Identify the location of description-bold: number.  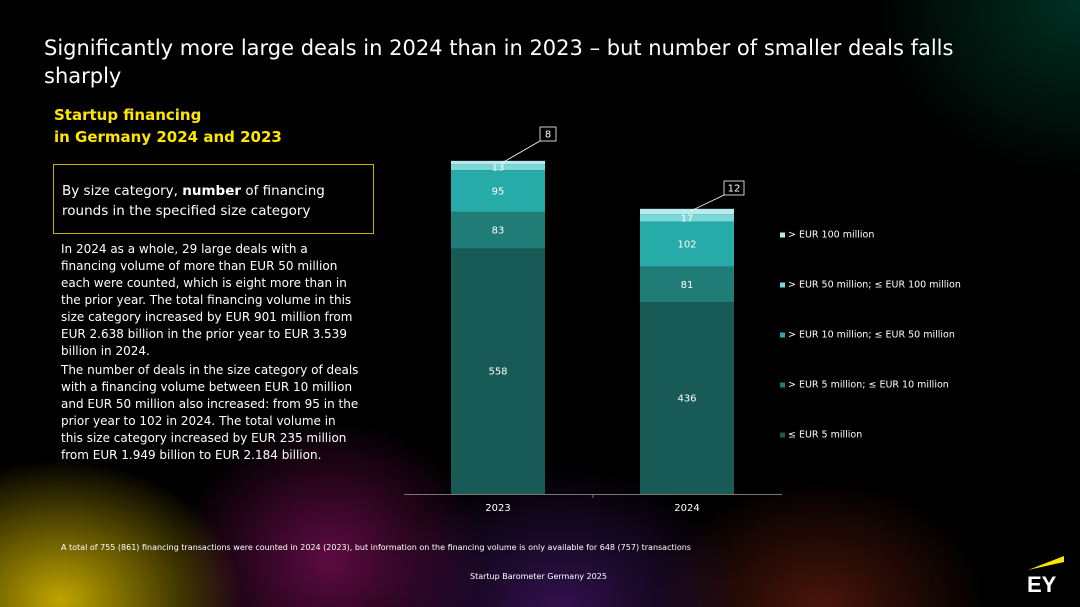
(212, 191).